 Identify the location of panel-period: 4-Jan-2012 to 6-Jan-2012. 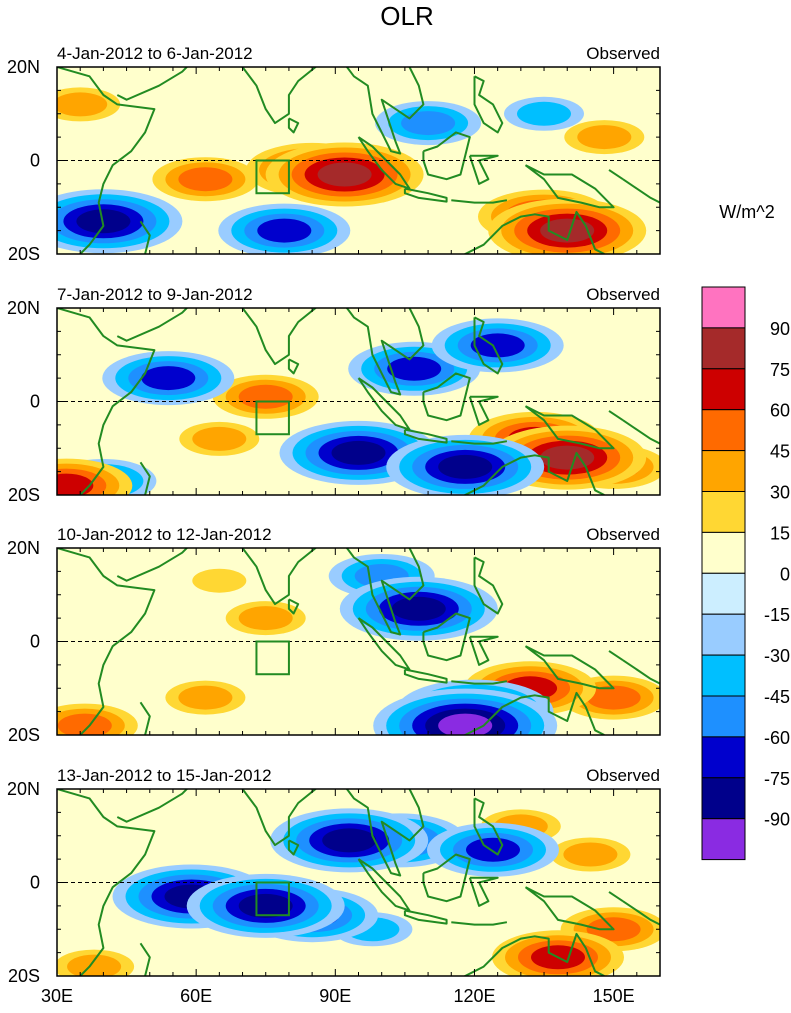
(155, 53).